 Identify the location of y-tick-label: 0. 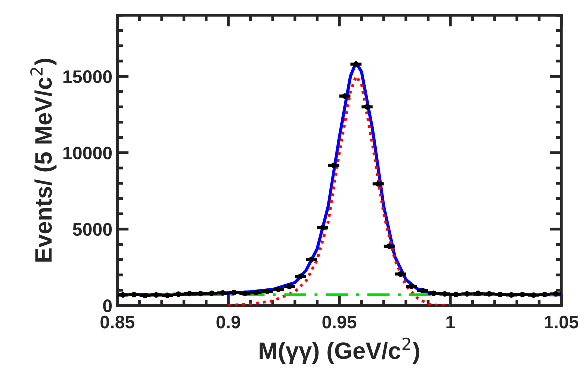
(107, 306).